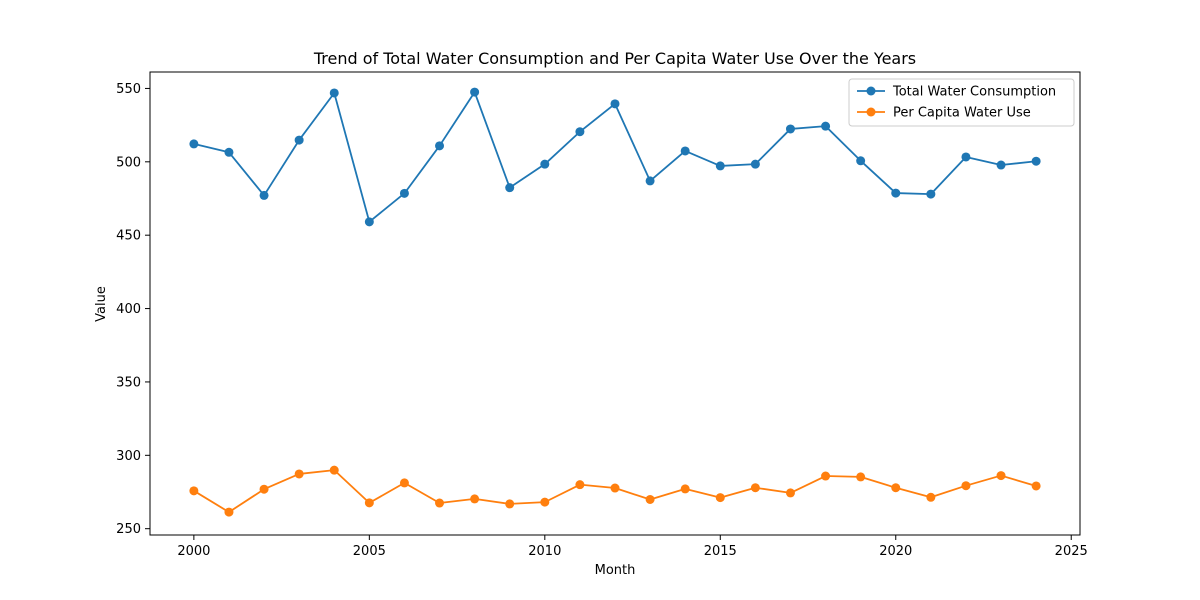 The width and height of the screenshot is (1200, 600). What do you see at coordinates (895, 551) in the screenshot?
I see `x-tick-label: 2020` at bounding box center [895, 551].